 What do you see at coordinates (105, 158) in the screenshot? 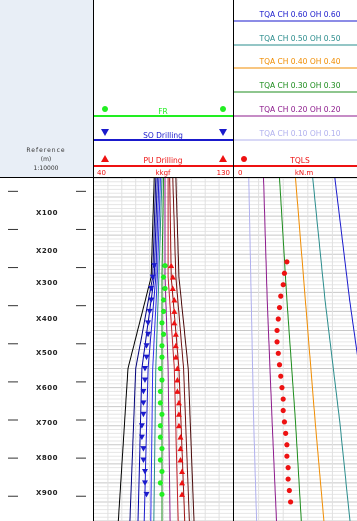
I see `pu-legend-marker-left` at bounding box center [105, 158].